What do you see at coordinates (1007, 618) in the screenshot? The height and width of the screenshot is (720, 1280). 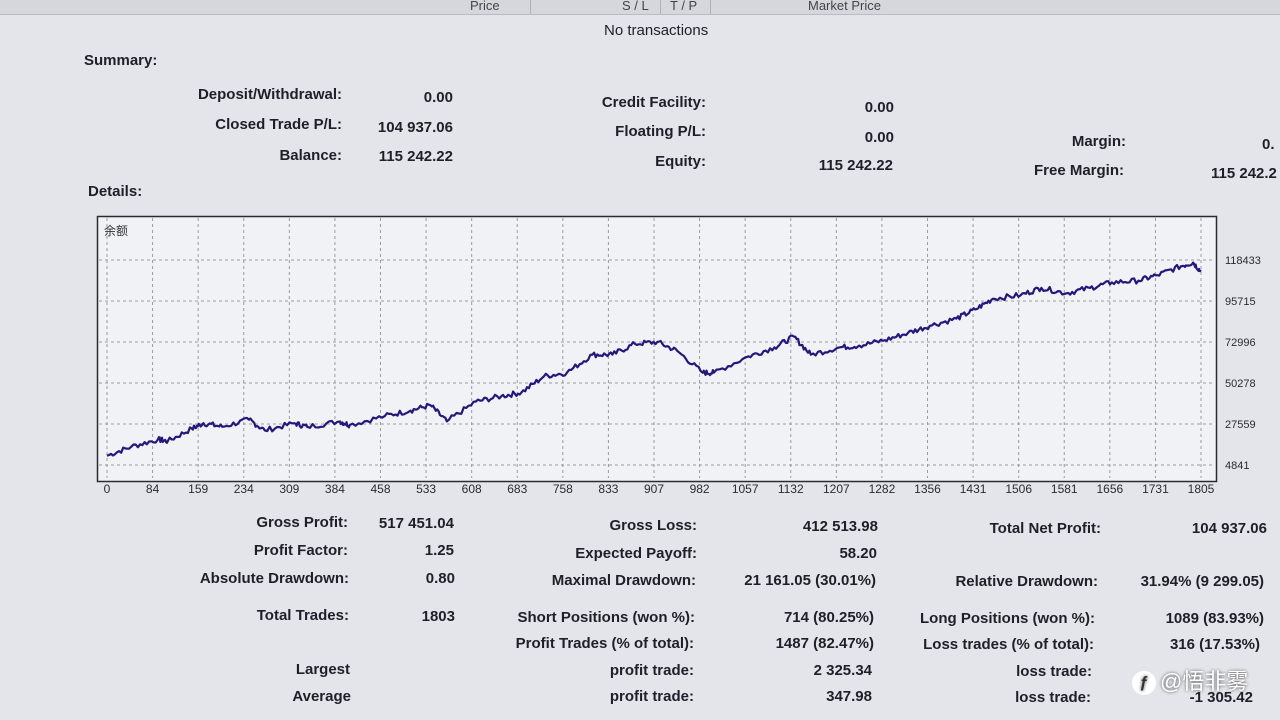 I see `long-positions-label: Long Positions (won %):` at bounding box center [1007, 618].